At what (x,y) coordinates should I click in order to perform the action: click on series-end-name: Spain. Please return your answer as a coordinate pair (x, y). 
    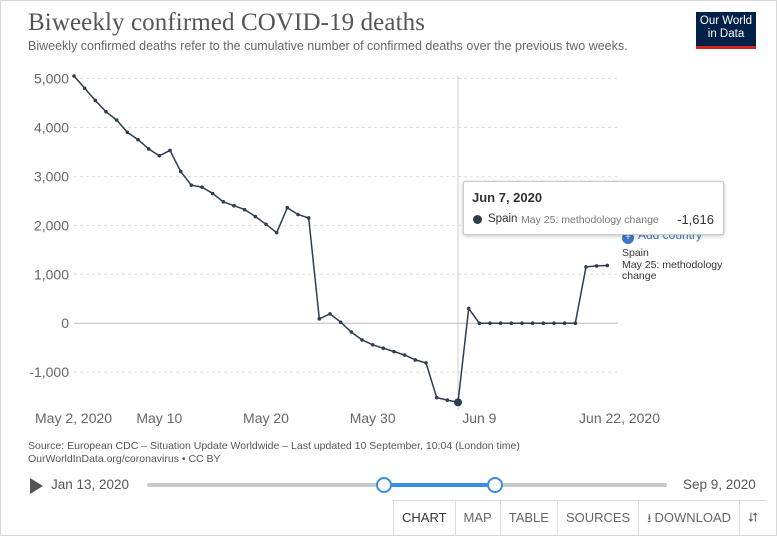
    Looking at the image, I should click on (635, 253).